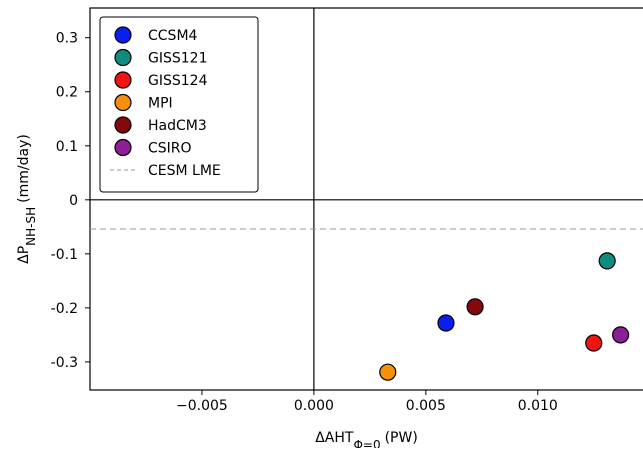 Image resolution: width=643 pixels, height=452 pixels. Describe the element at coordinates (24, 255) in the screenshot. I see `y-label-main: ΔP` at that location.